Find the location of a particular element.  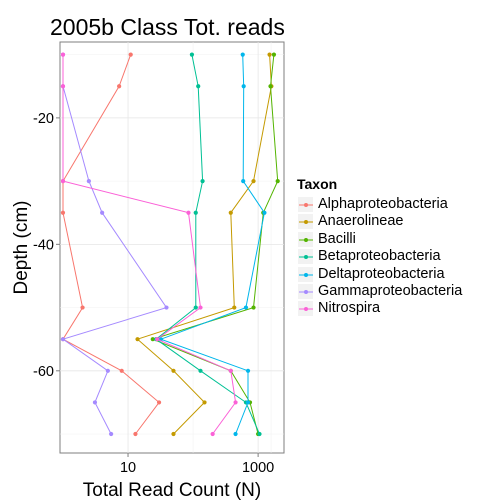

legend-item-bacilli: Bacilli is located at coordinates (379, 239).